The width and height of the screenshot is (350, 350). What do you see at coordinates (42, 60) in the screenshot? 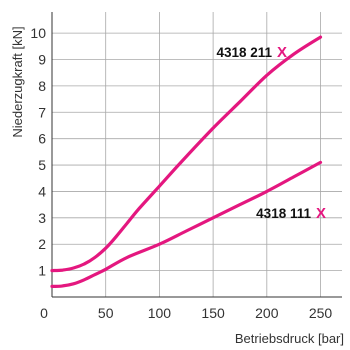
I see `y-tick-label-9: 9` at bounding box center [42, 60].